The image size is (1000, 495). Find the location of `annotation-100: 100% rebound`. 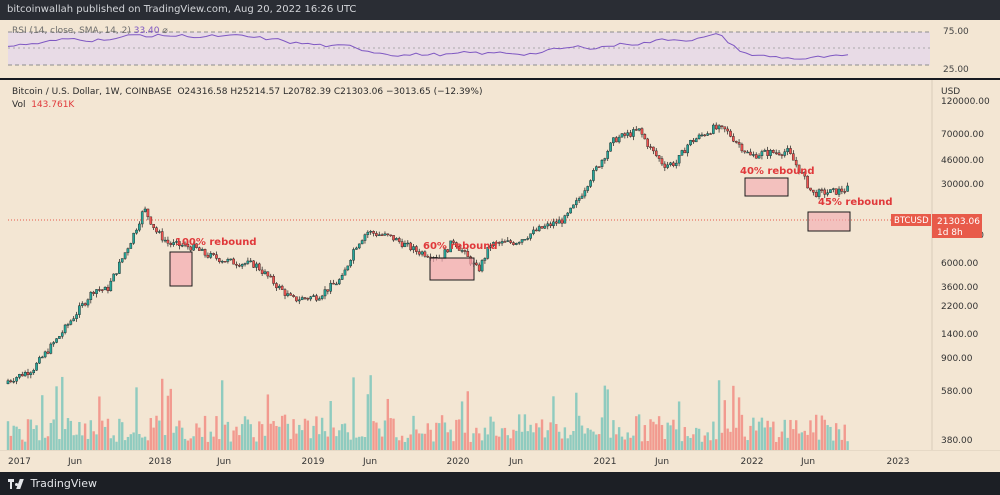

annotation-100: 100% rebound is located at coordinates (216, 242).